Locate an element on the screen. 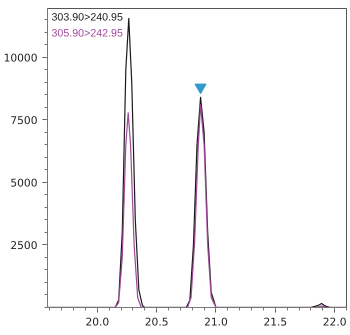 Image resolution: width=350 pixels, height=335 pixels. y-tick-label: 2500 is located at coordinates (24, 245).